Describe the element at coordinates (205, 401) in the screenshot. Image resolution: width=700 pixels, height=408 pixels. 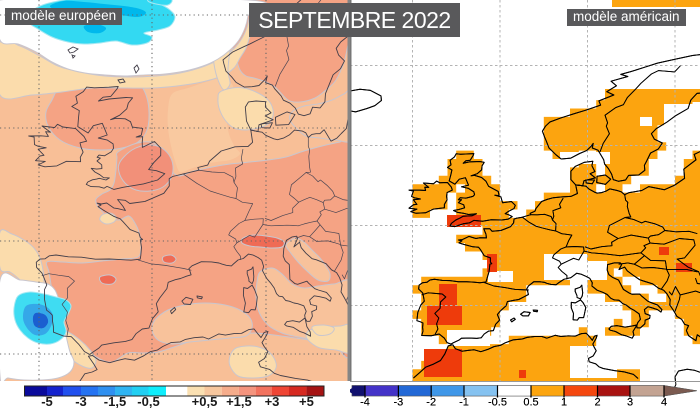
I see `svg-text: +0,5` at that location.